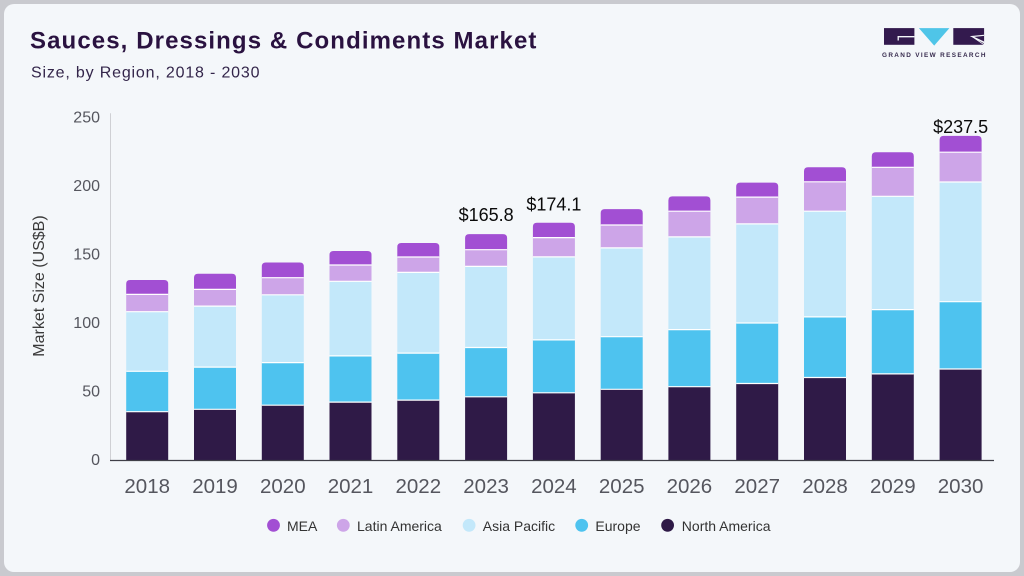  I want to click on svg-text: 2023, so click(486, 486).